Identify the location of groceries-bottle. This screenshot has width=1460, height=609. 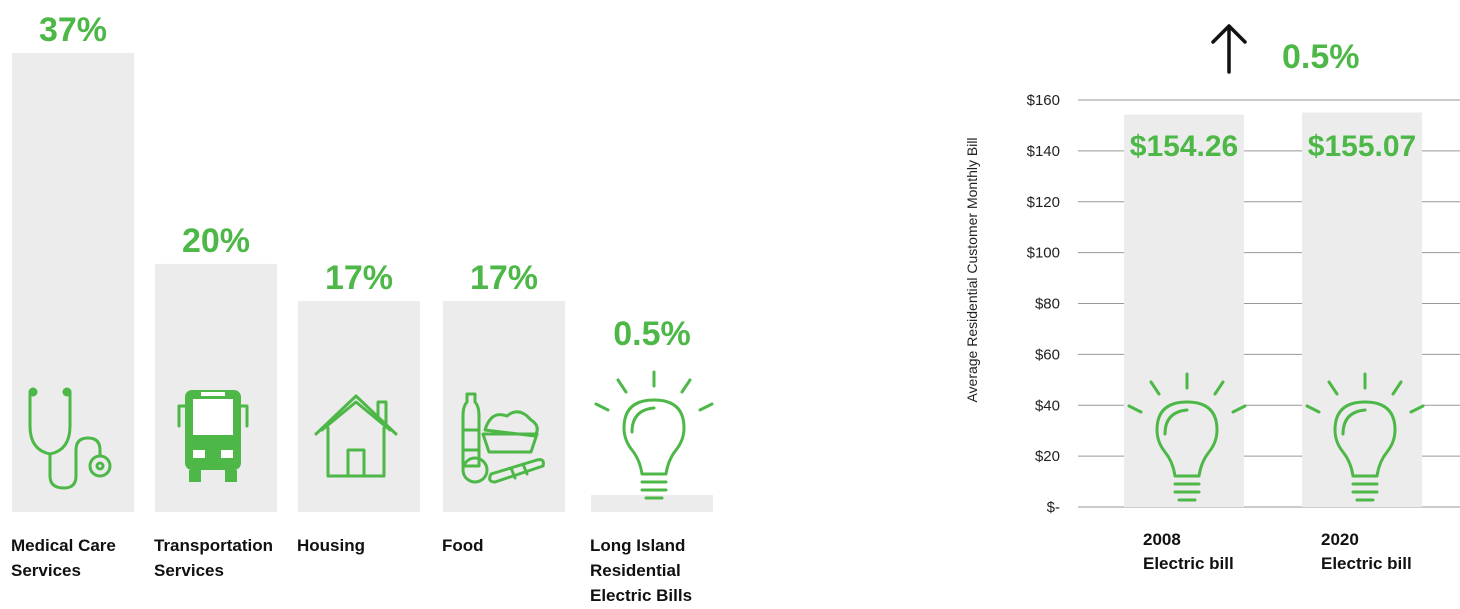
(471, 430).